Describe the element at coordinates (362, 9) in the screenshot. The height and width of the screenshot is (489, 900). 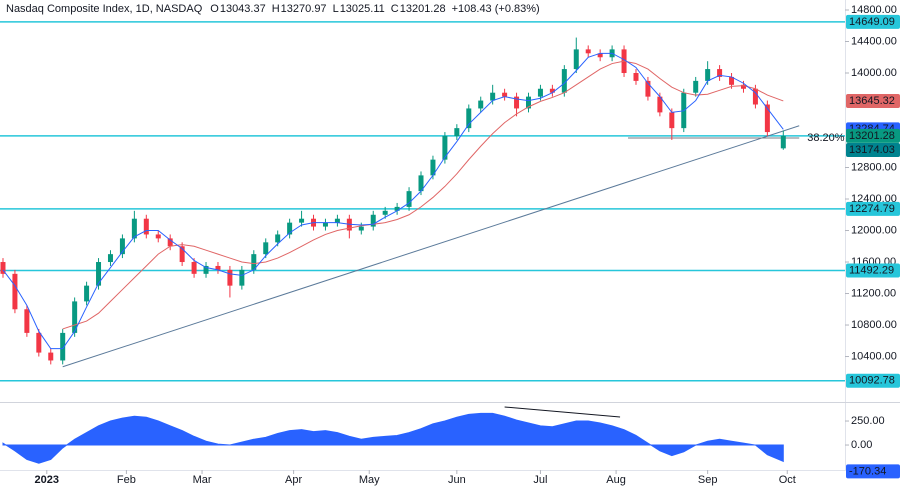
I see `ohlc-value: 13025.11` at that location.